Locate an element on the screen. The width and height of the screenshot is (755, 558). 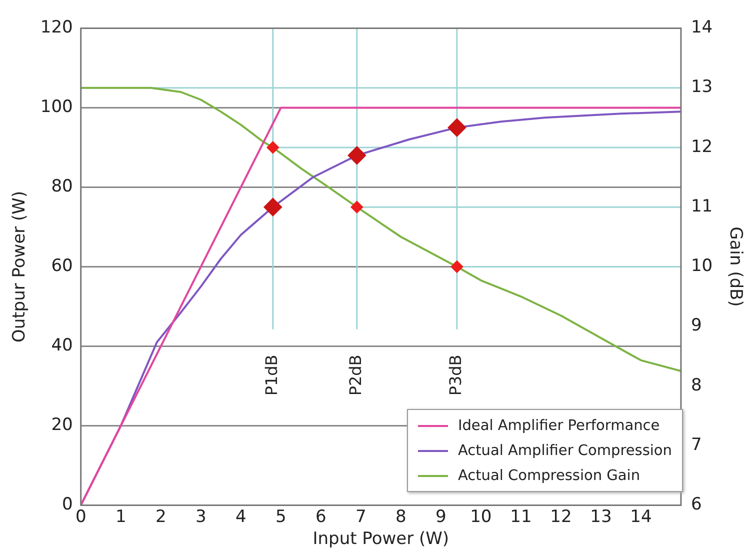
y2-tick-label: 9 is located at coordinates (696, 326).